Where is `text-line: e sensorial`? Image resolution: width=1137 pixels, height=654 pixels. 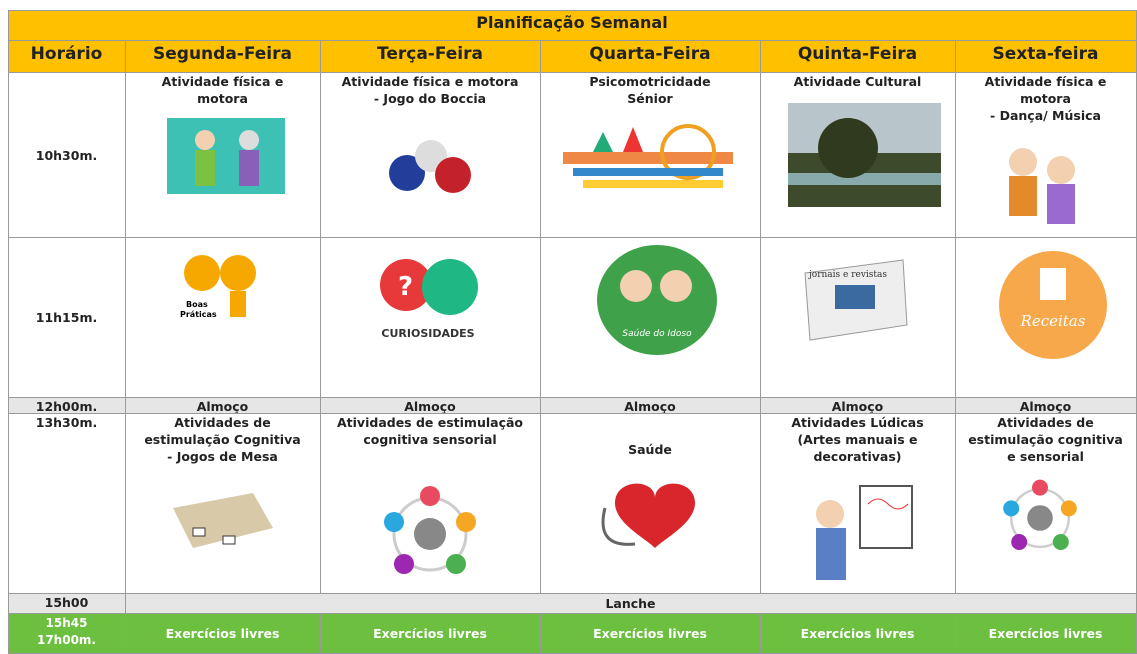
text-line: e sensorial is located at coordinates (1045, 456).